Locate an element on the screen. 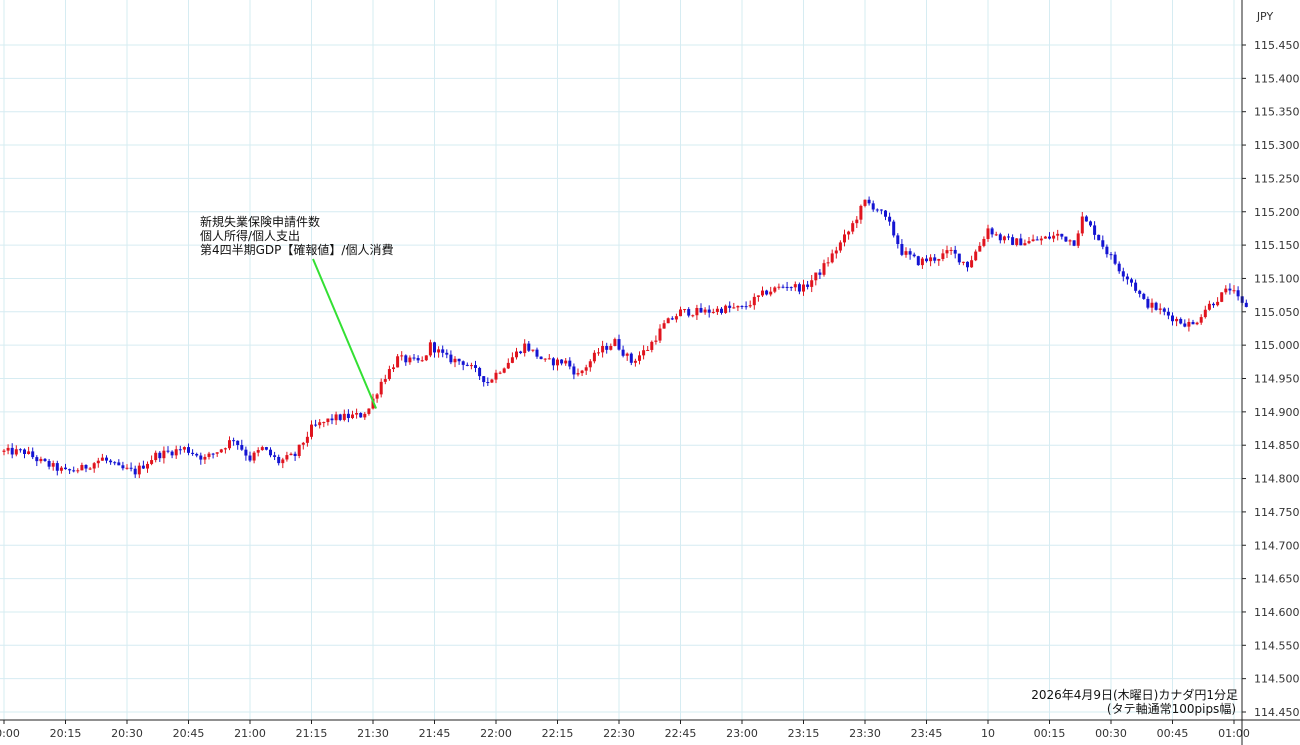 This screenshot has height=745, width=1300. caption-line-1: 2026年4月9日(木曜日)カナダ円1分足 is located at coordinates (1134, 694).